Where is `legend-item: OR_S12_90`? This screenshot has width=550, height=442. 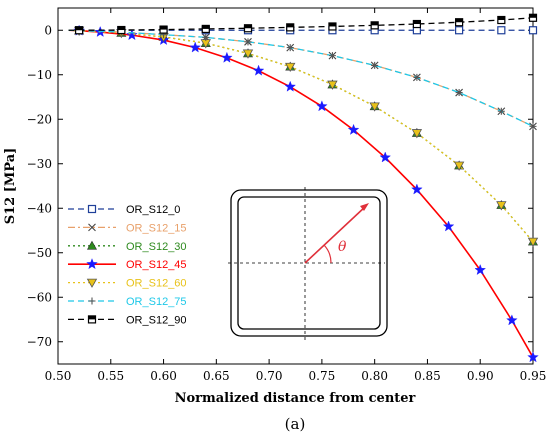 legend-item: OR_S12_90 is located at coordinates (127, 320).